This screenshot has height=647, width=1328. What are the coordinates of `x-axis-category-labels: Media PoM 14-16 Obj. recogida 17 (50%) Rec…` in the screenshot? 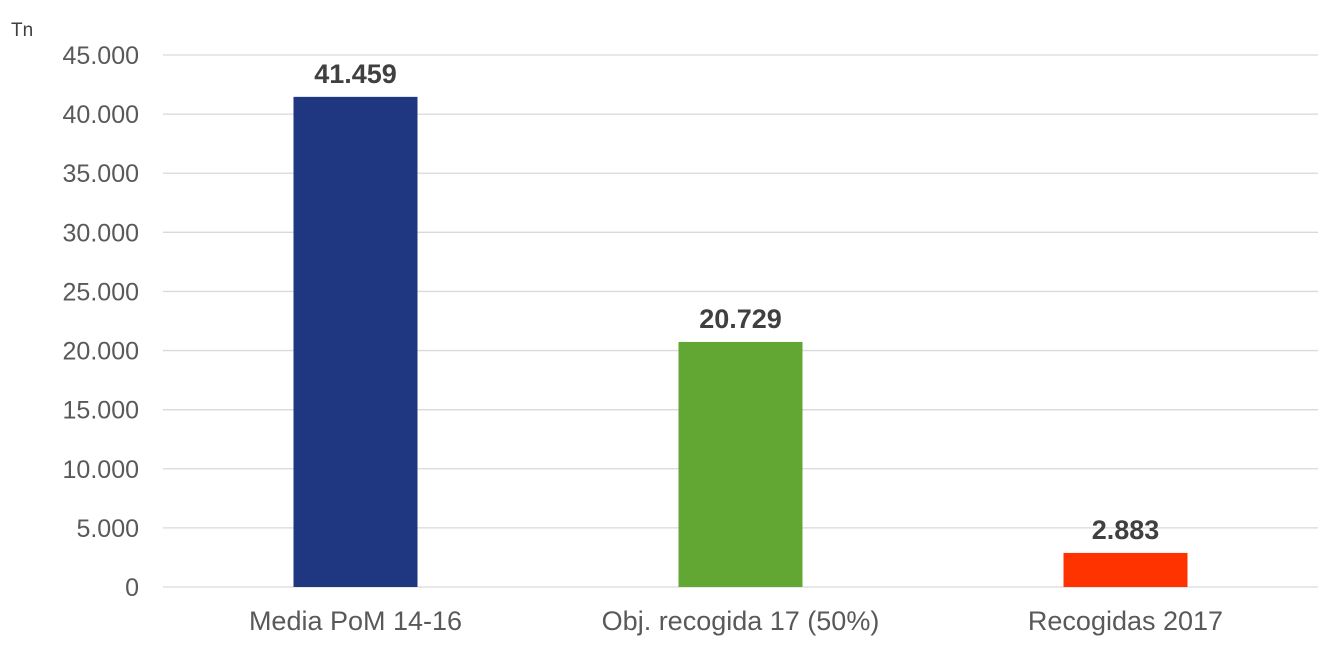 It's located at (736, 621).